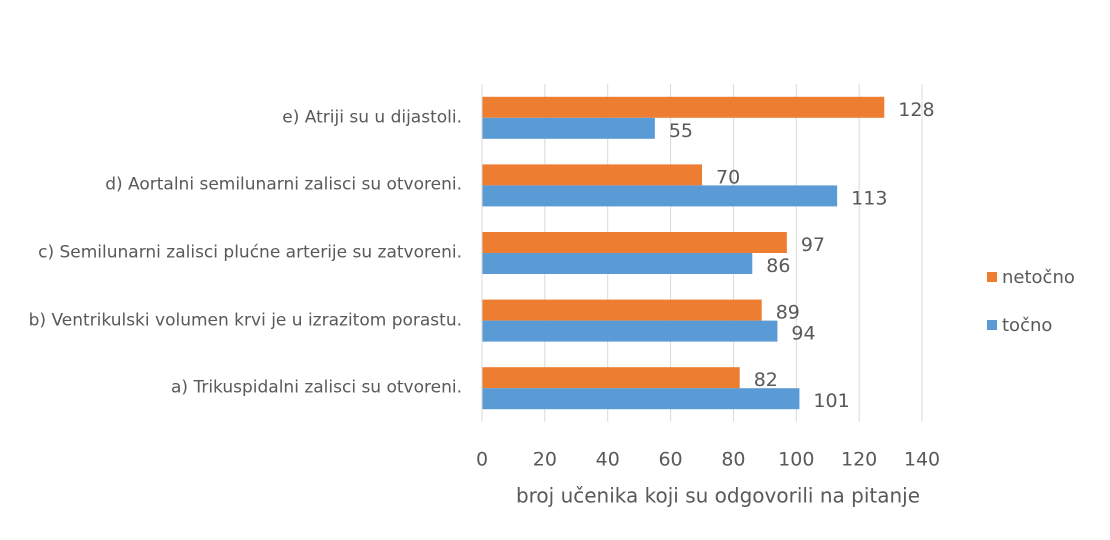 This screenshot has width=1110, height=540. I want to click on data-label: 97, so click(813, 245).